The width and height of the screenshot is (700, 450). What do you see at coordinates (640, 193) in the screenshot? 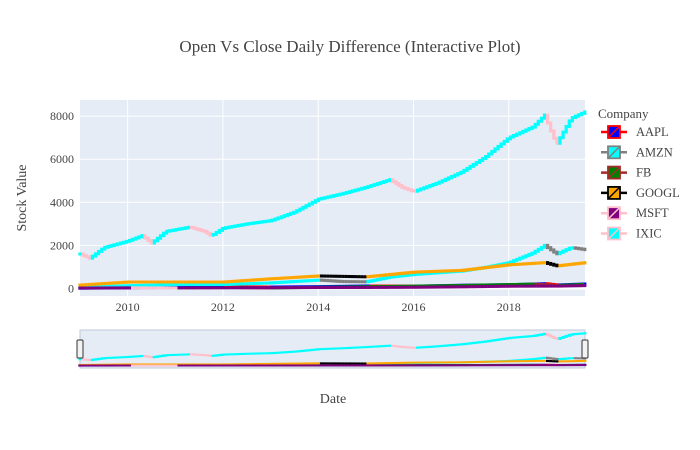
I see `legend-item-googl: GOOGL` at bounding box center [640, 193].